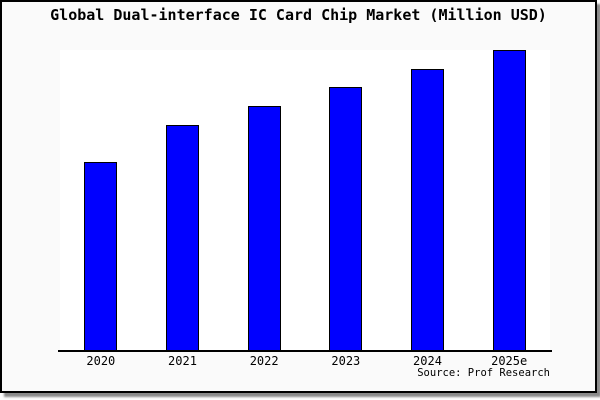  I want to click on bar-2021, so click(182, 237).